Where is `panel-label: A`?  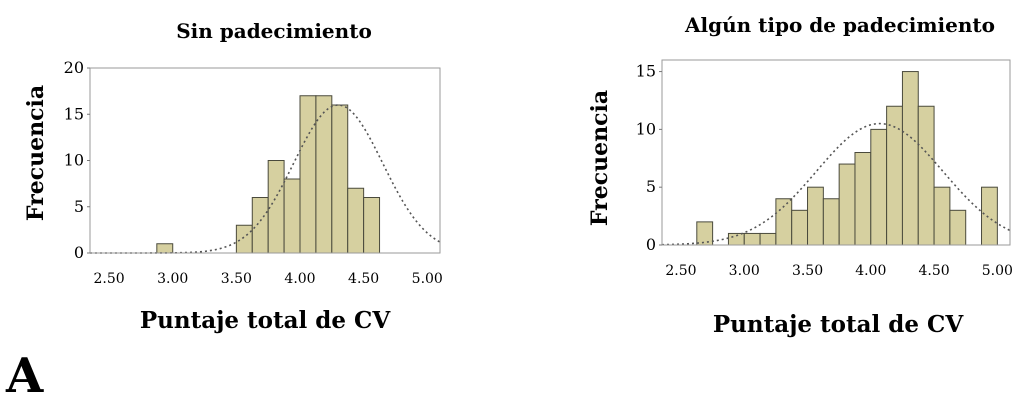 panel-label: A is located at coordinates (24, 373).